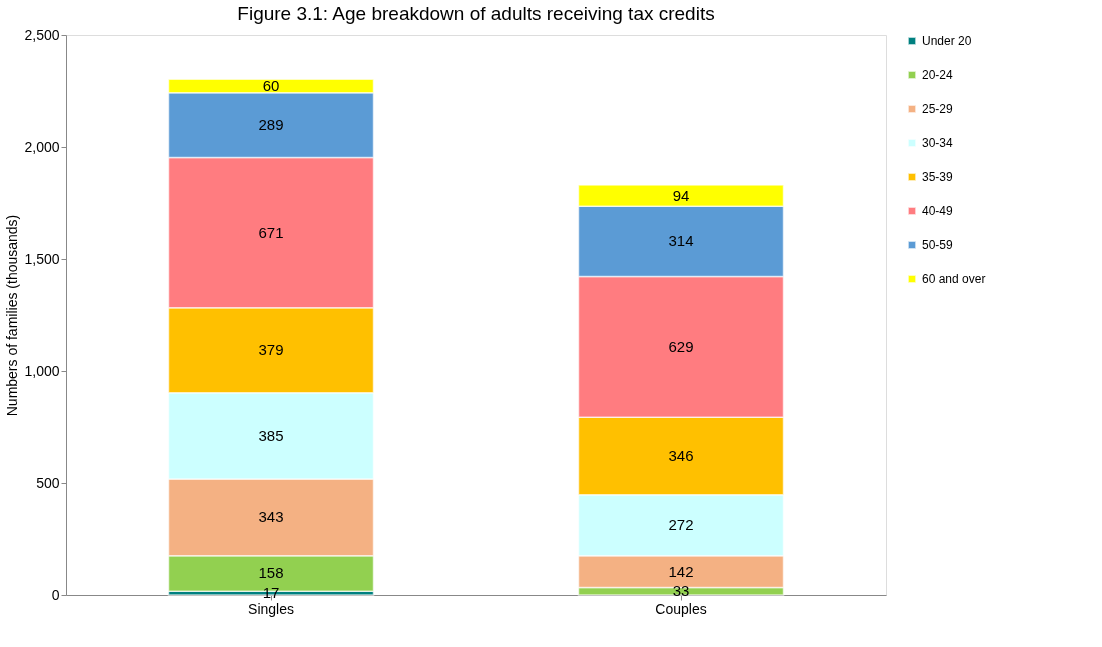  Describe the element at coordinates (476, 13) in the screenshot. I see `chart-title: Figure 3.1: Age breakdown of adults receiving tax credits` at that location.